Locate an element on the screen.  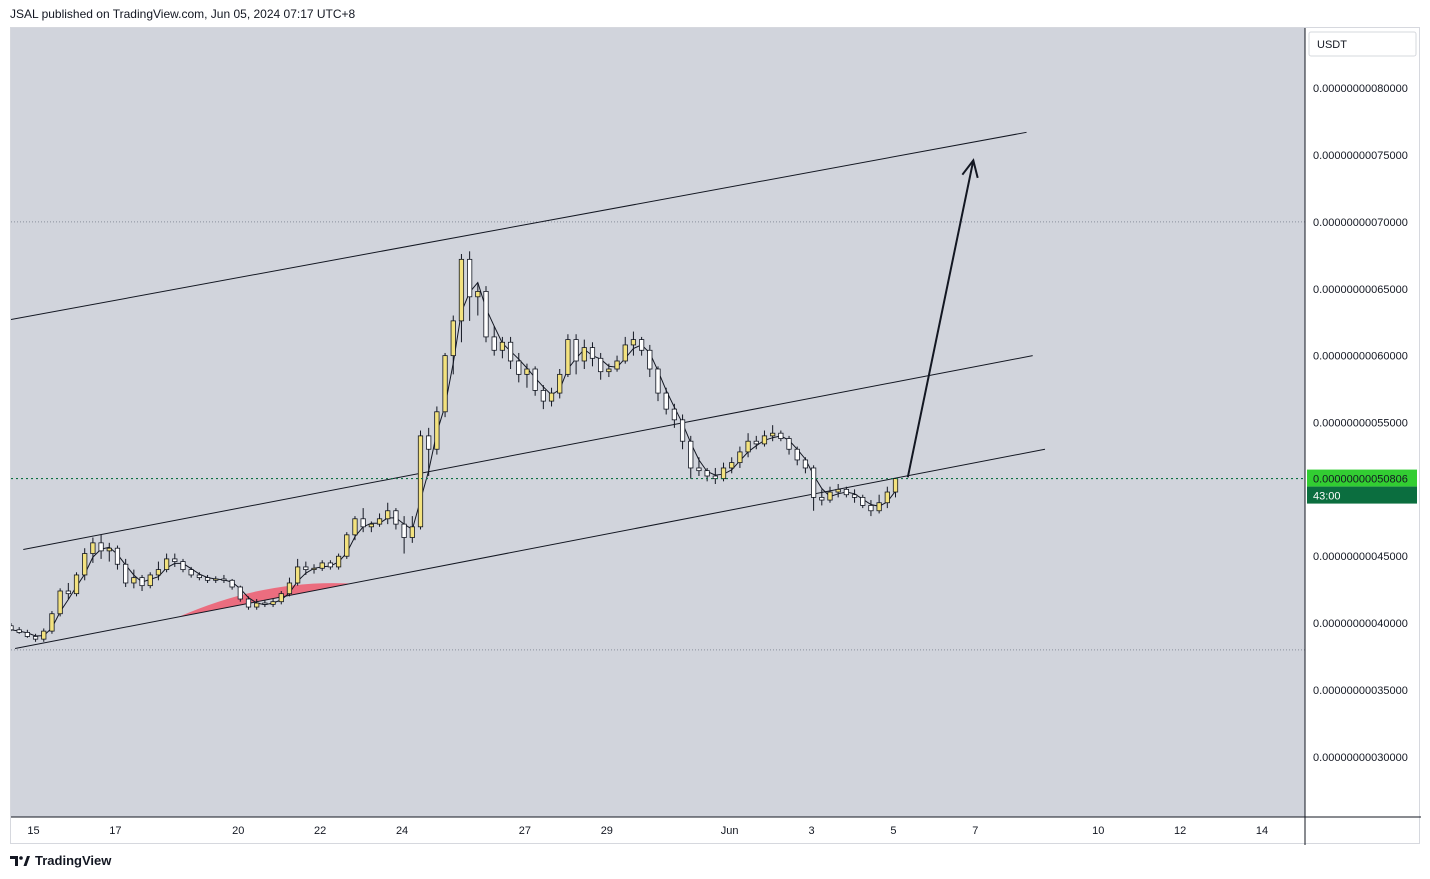
time-tick-label: 17 is located at coordinates (115, 831).